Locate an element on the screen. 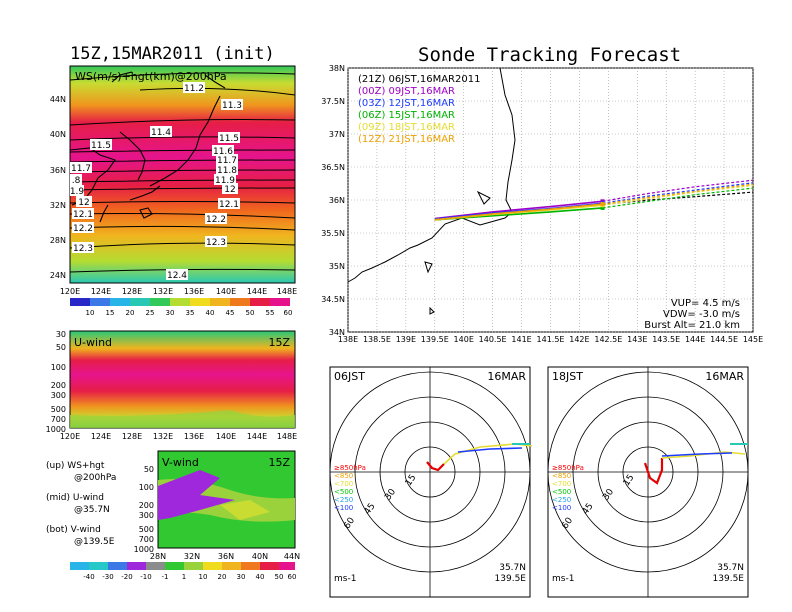 The width and height of the screenshot is (792, 612). contour-label: 11.8 is located at coordinates (227, 170).